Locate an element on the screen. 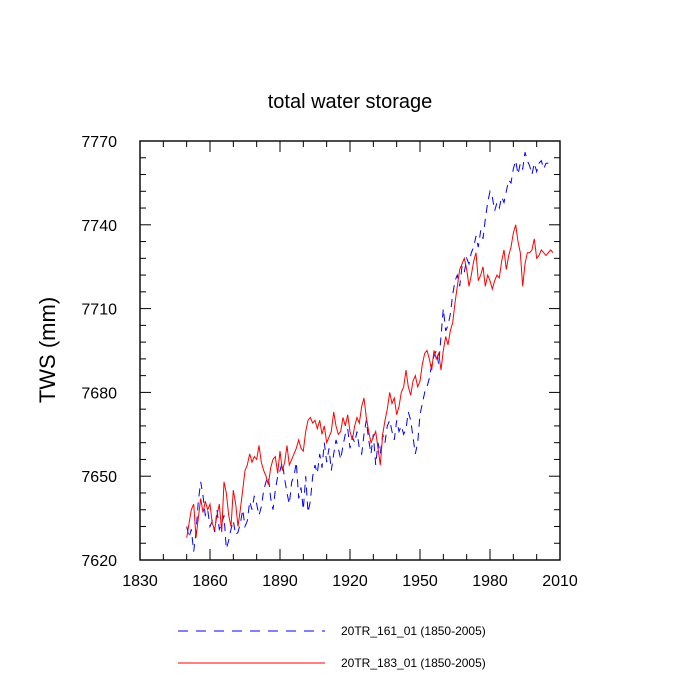 This screenshot has width=700, height=700. x-tick-label: 1980 is located at coordinates (490, 581).